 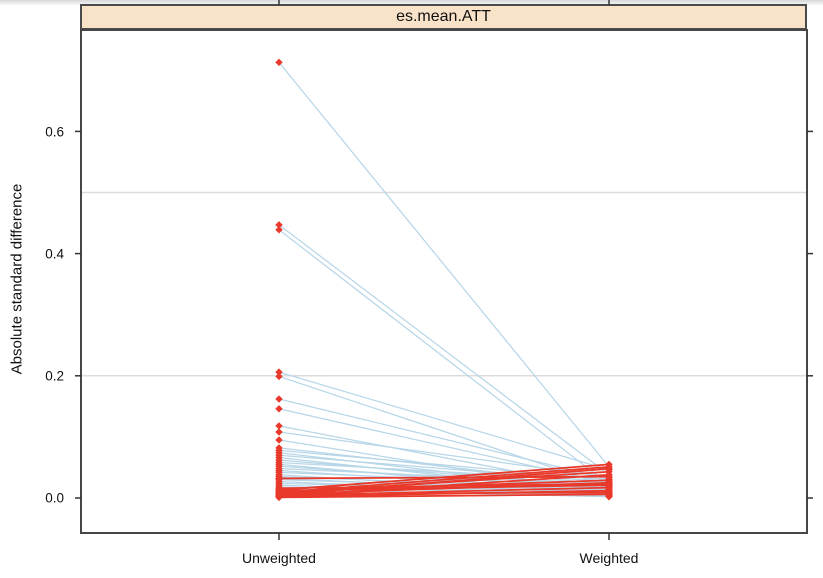 What do you see at coordinates (54, 254) in the screenshot?
I see `y-tick-label-0.4: 0.4` at bounding box center [54, 254].